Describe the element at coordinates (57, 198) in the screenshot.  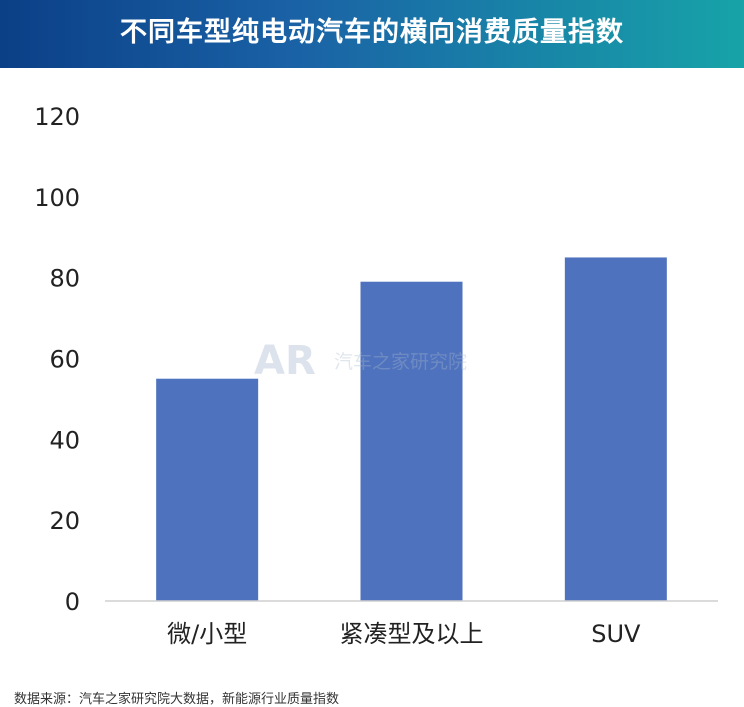
I see `y-tick-label: 100` at that location.